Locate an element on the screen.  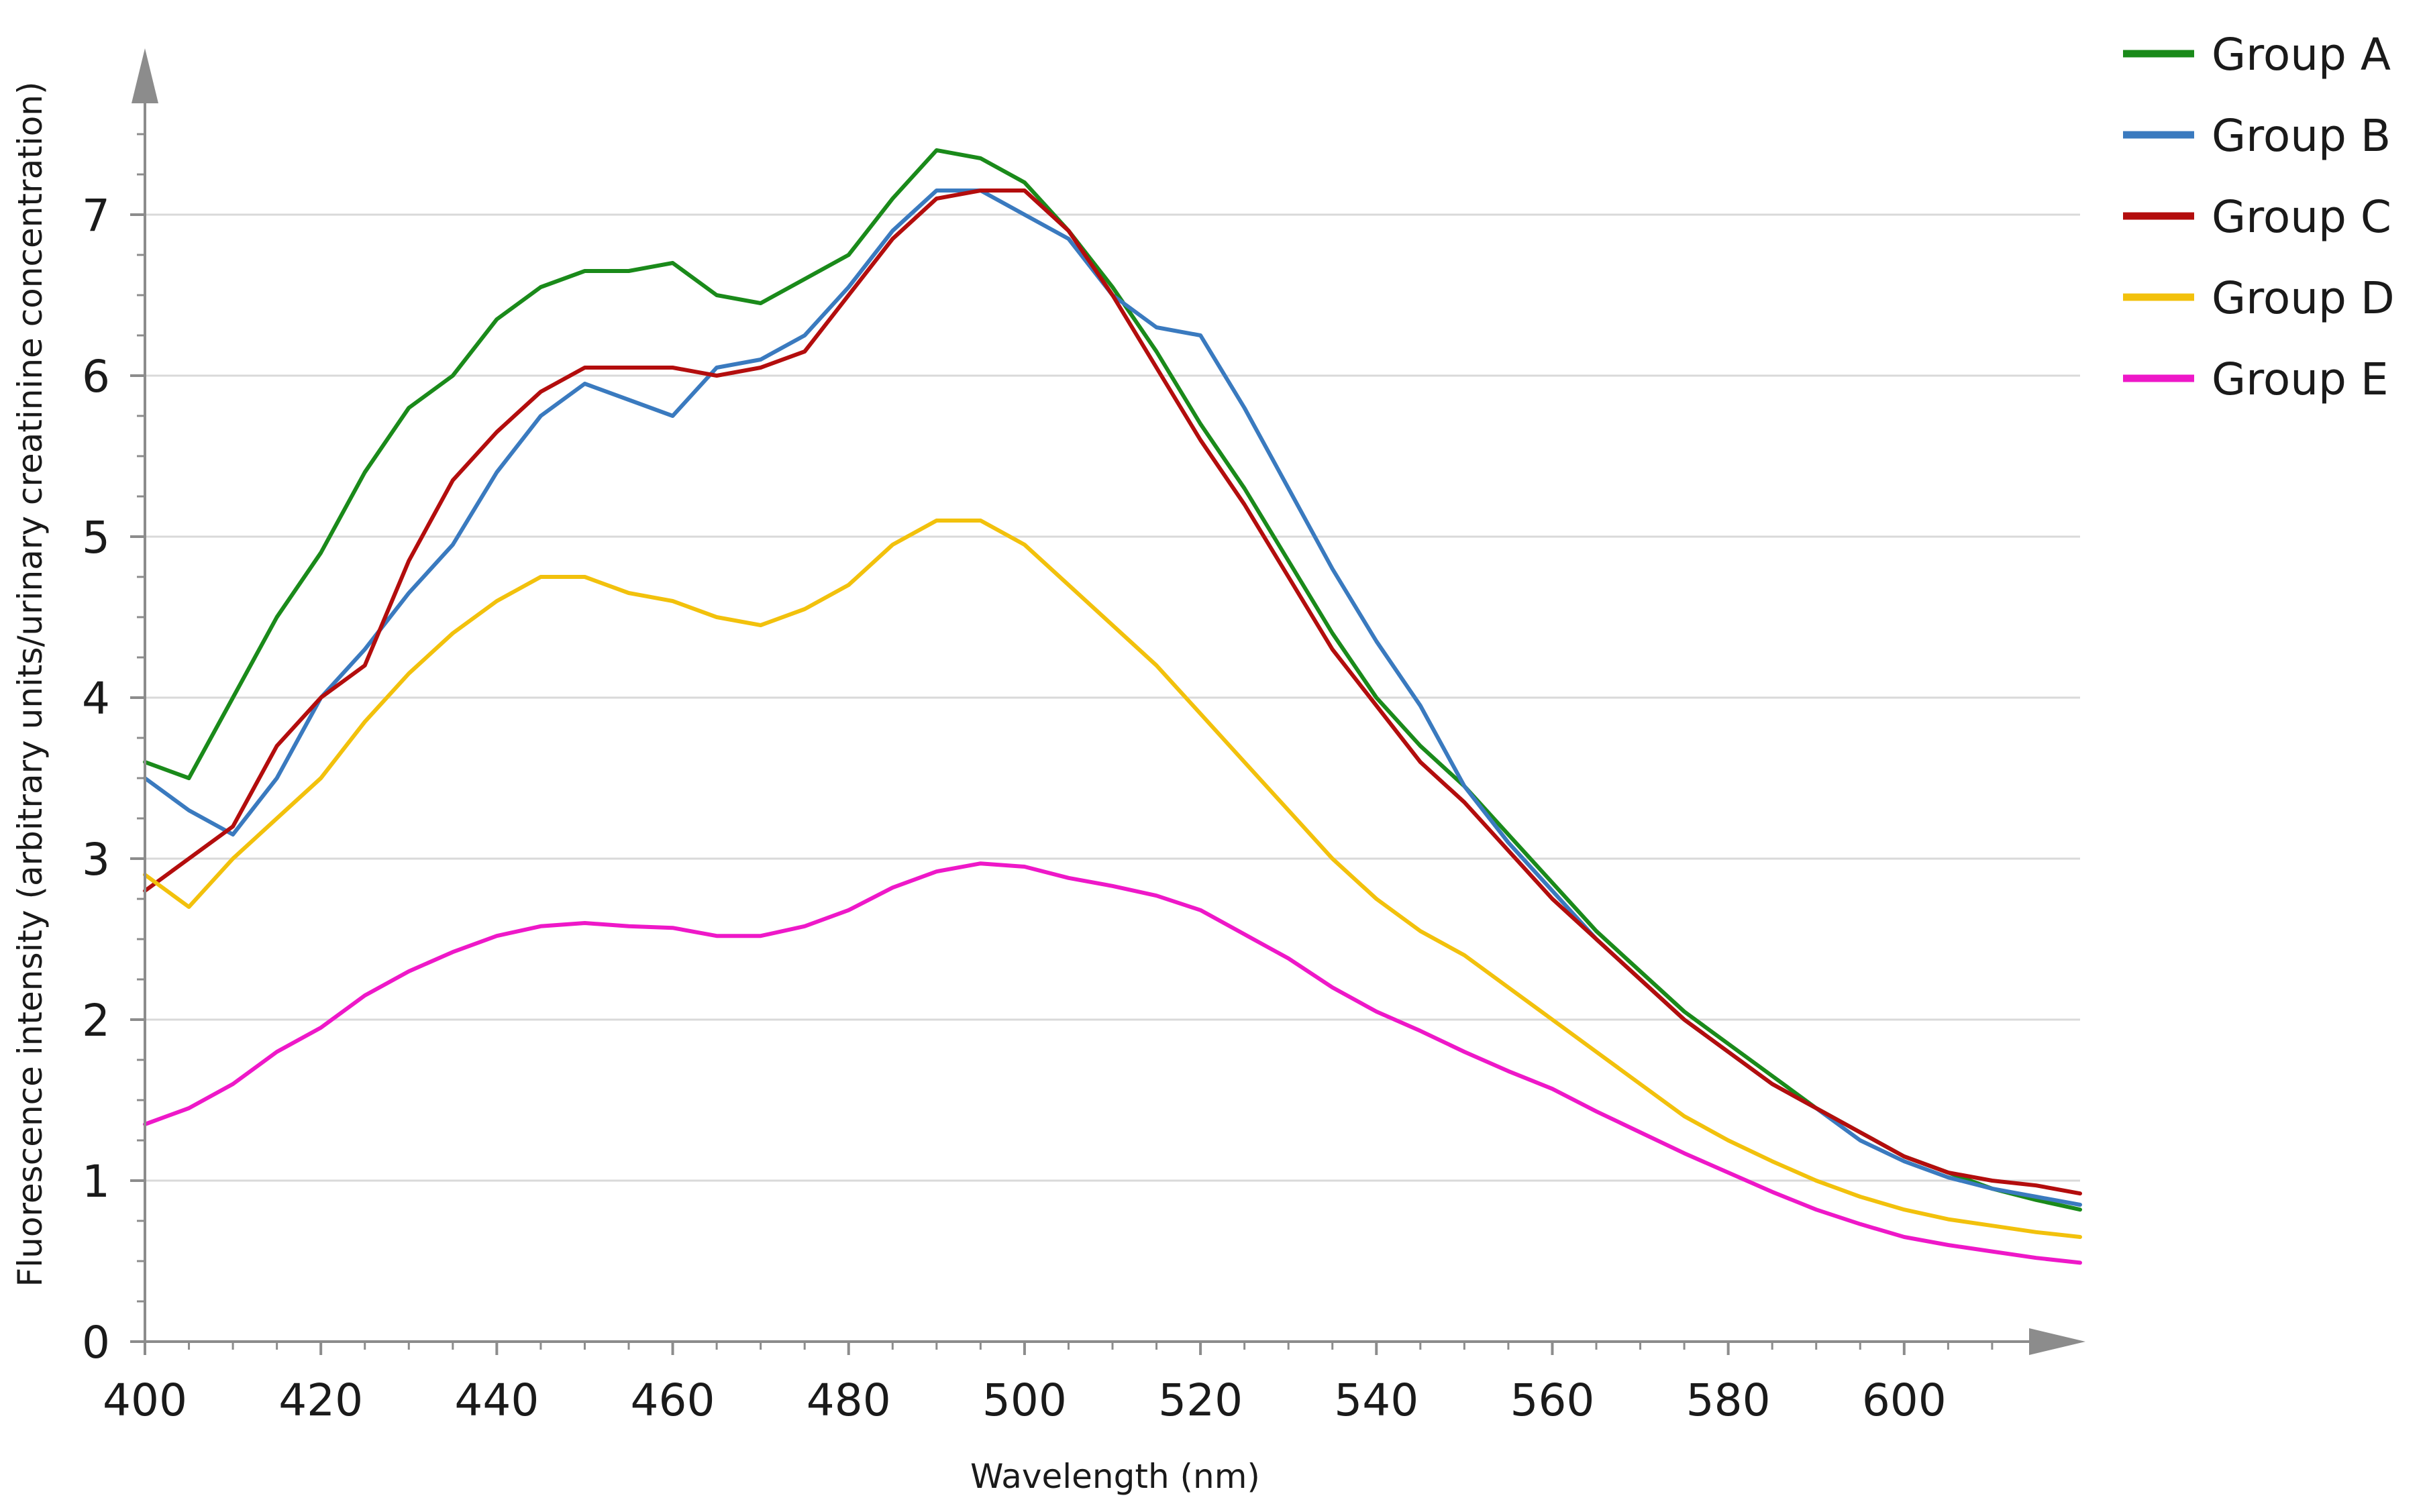
legend-label: Group D is located at coordinates (2303, 298).